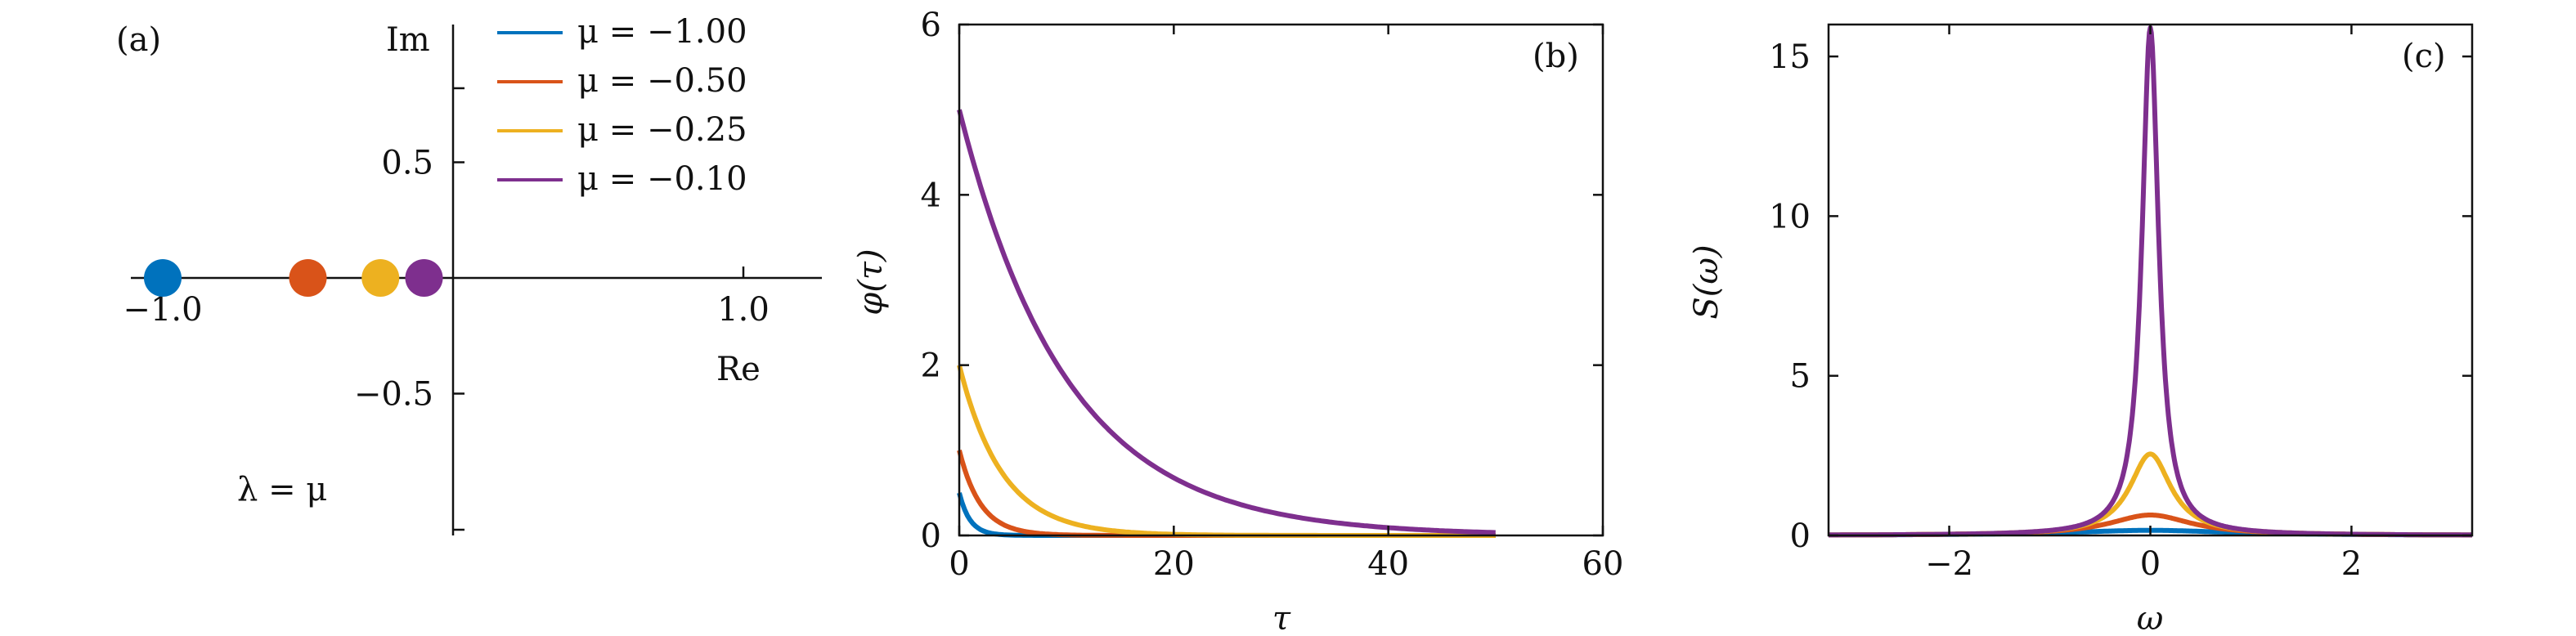 Image resolution: width=2576 pixels, height=636 pixels. I want to click on tick-x-pos-label: 1.0, so click(743, 310).